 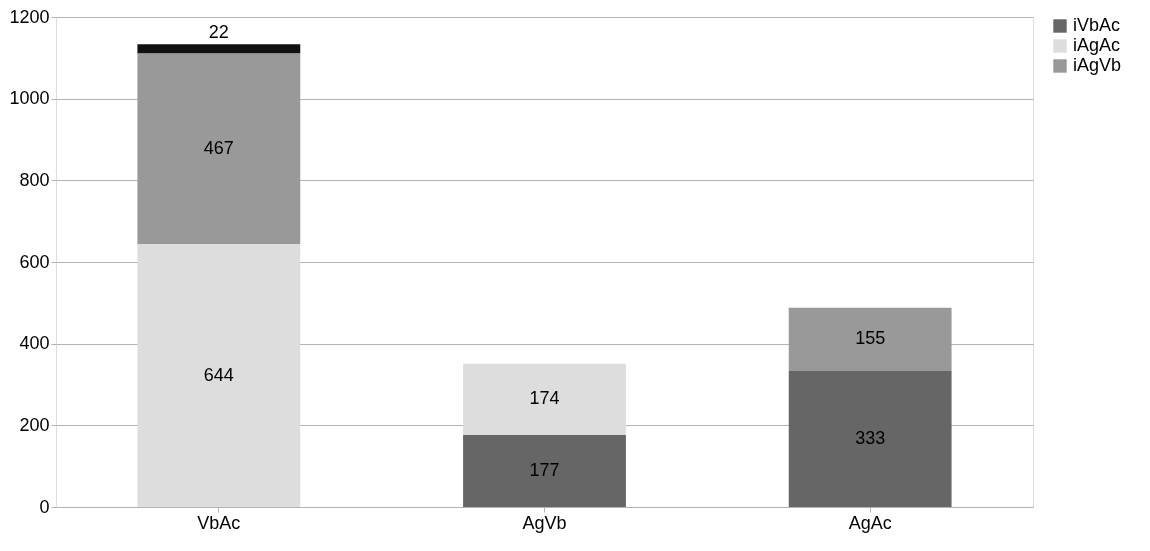 I want to click on y-tick-label: 800, so click(x=34, y=179).